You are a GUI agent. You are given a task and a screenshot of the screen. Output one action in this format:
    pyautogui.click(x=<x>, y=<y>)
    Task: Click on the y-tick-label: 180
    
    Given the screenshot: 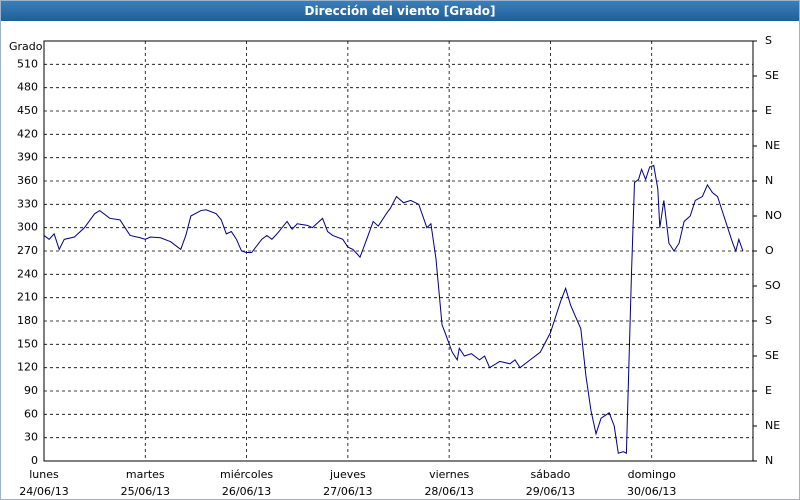 What is the action you would take?
    pyautogui.click(x=27, y=320)
    